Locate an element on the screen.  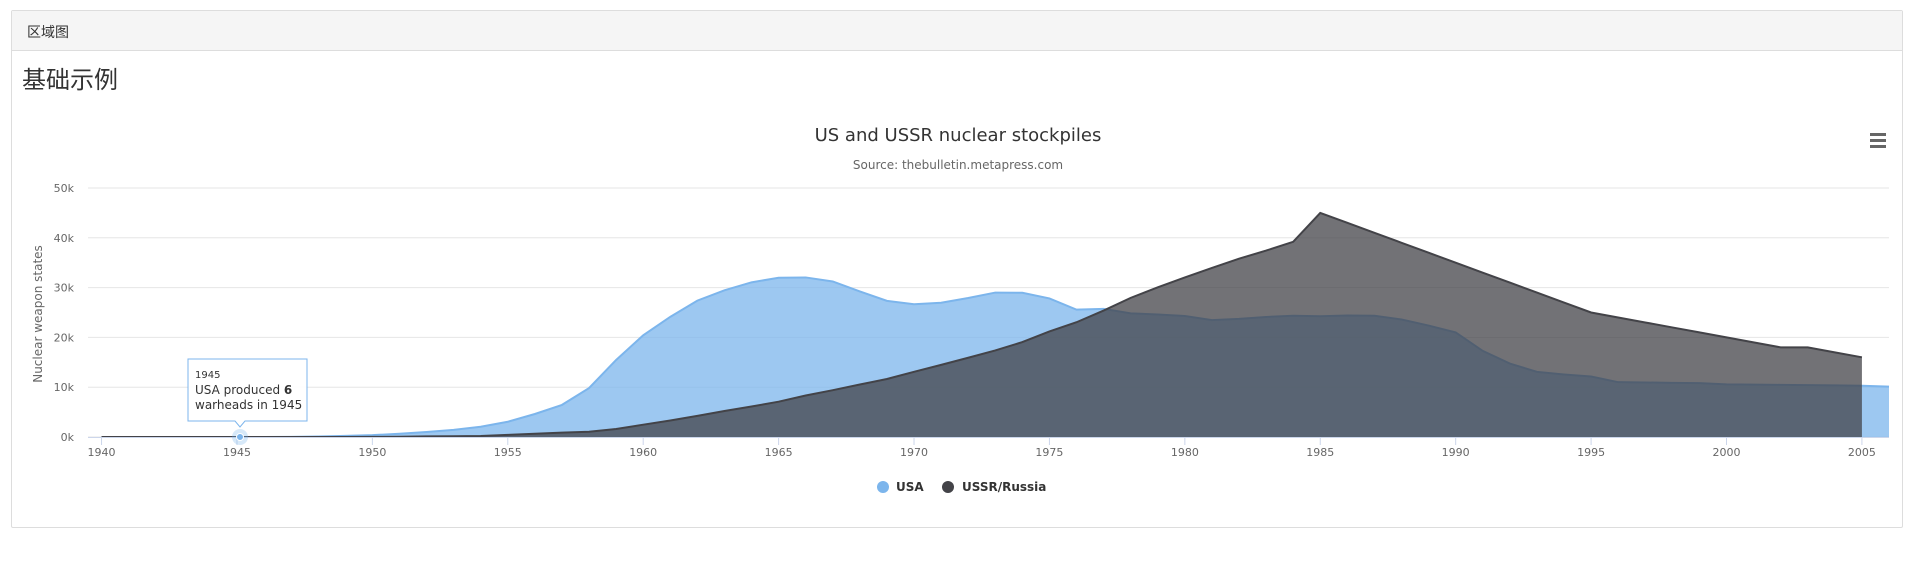
tooltip-line1: USA produced 6 is located at coordinates (243, 390).